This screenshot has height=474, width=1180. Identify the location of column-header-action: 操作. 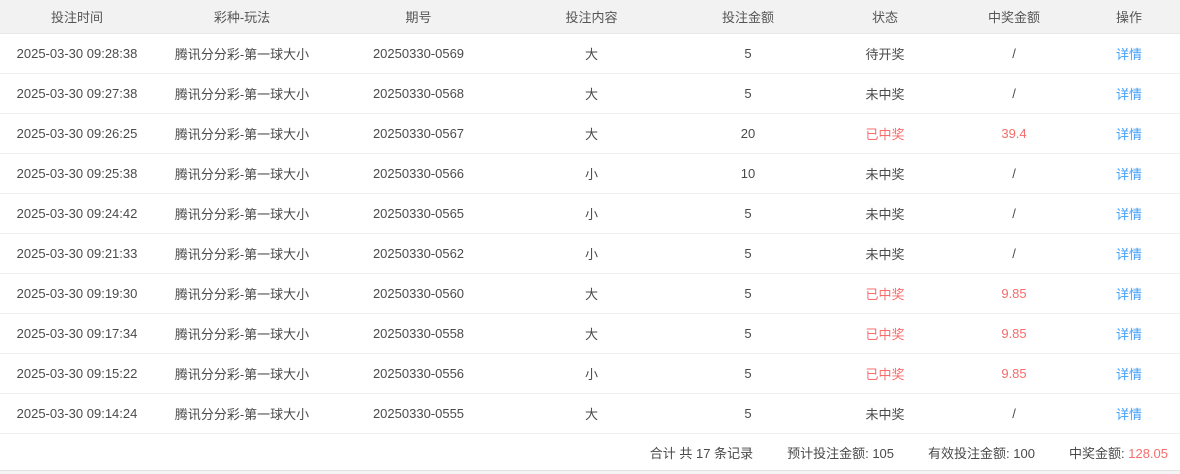
(1129, 17).